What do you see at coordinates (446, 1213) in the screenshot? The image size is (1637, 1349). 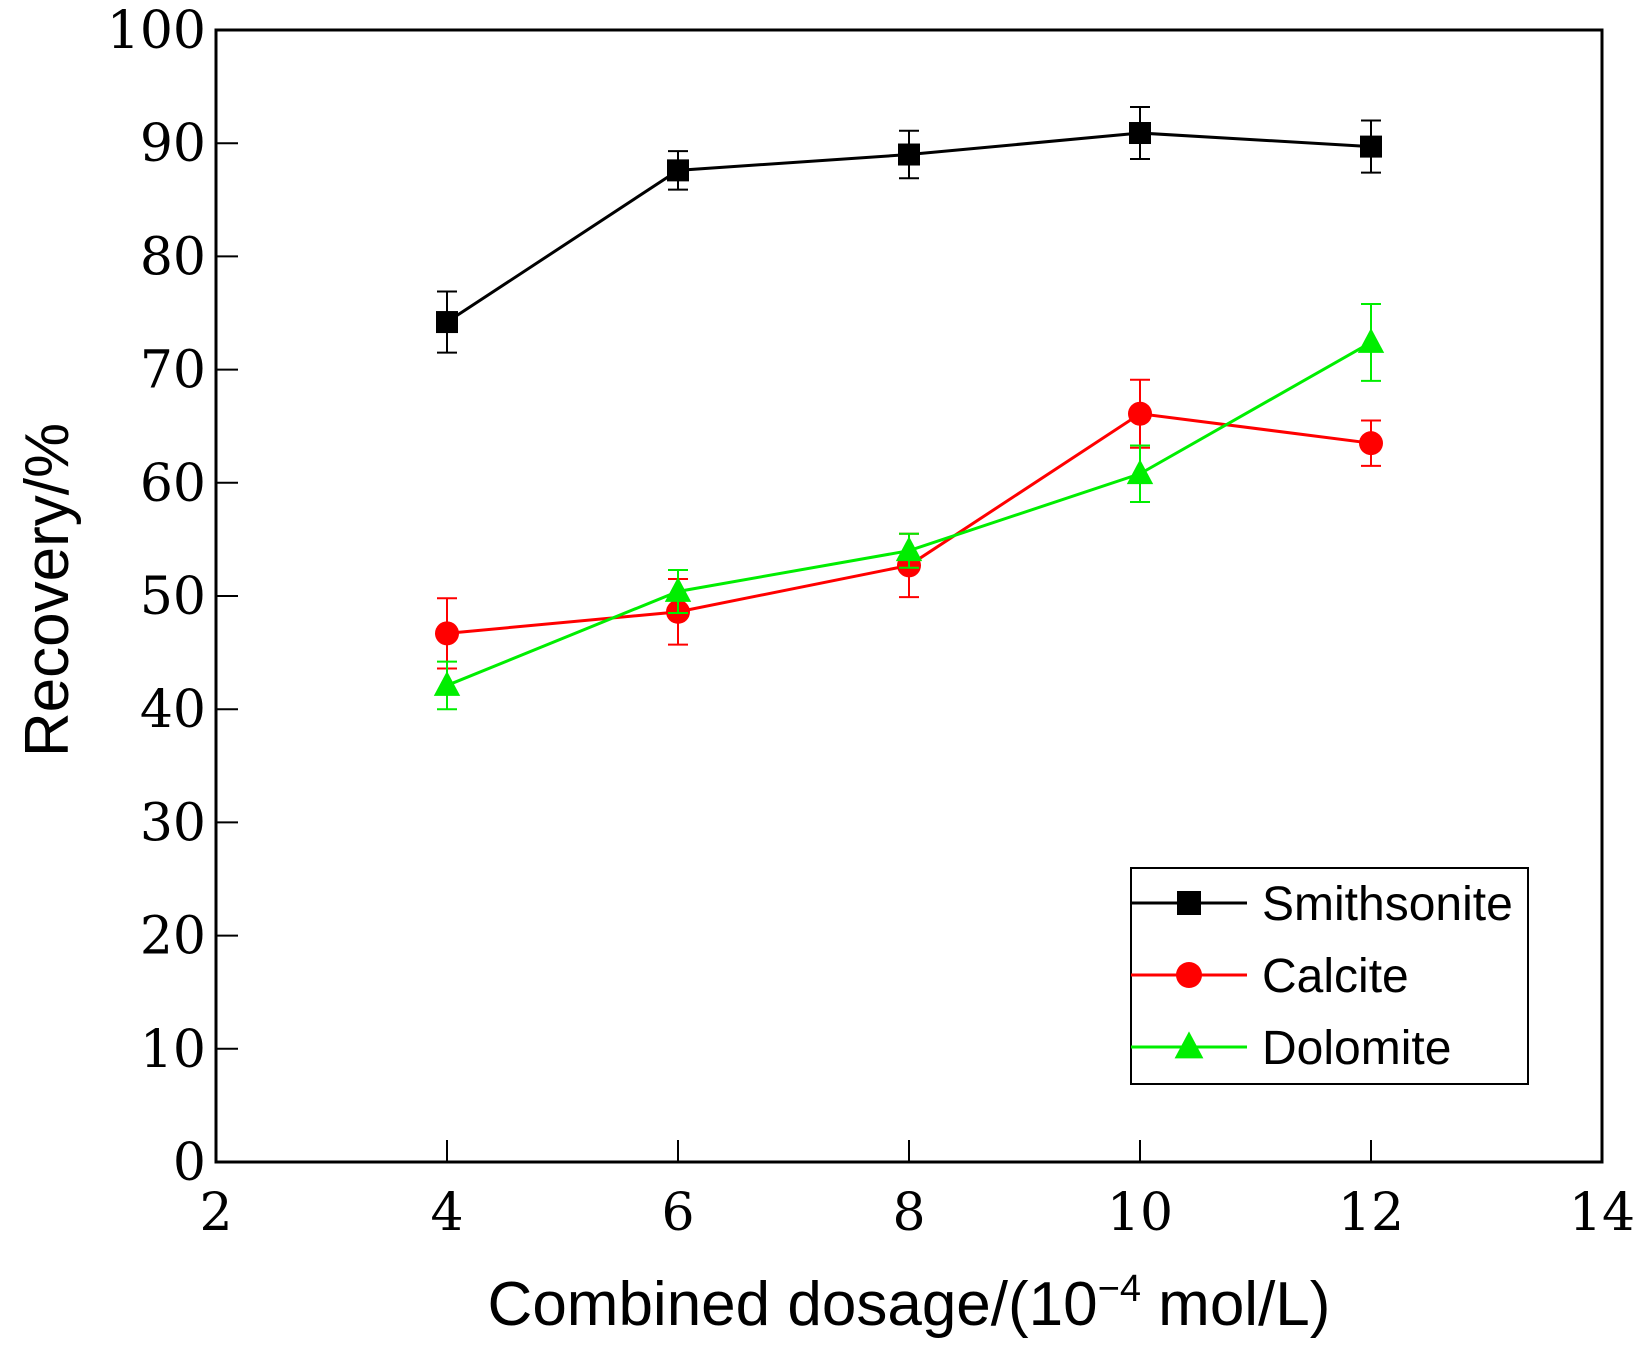 I see `x-tick-label: 4` at bounding box center [446, 1213].